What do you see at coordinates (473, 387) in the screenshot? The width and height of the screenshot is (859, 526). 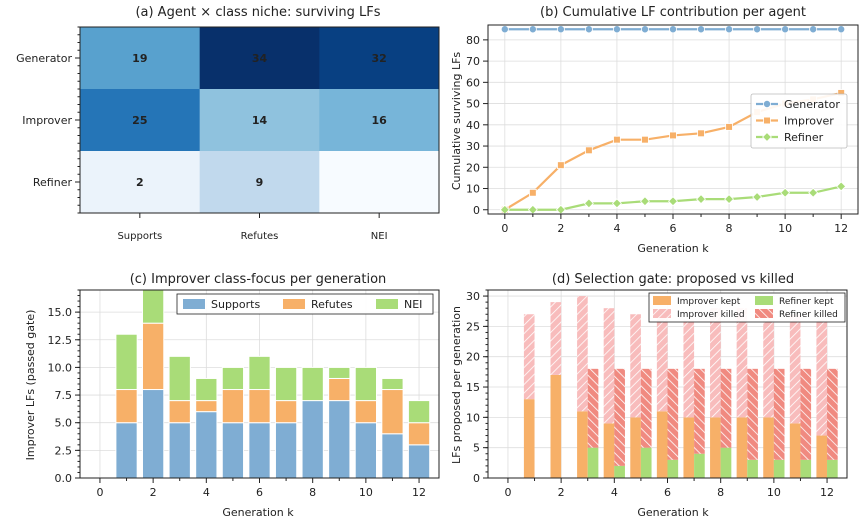 I see `y-tick-label: 15` at bounding box center [473, 387].